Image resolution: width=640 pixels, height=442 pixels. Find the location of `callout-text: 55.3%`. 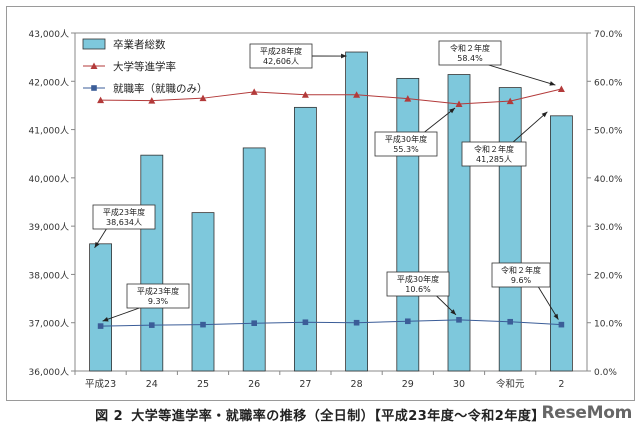

callout-text: 55.3% is located at coordinates (406, 149).